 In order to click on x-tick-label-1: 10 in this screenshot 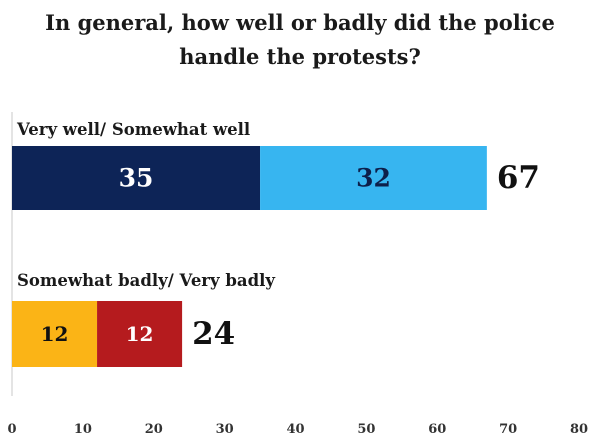, I will do `click(83, 429)`.